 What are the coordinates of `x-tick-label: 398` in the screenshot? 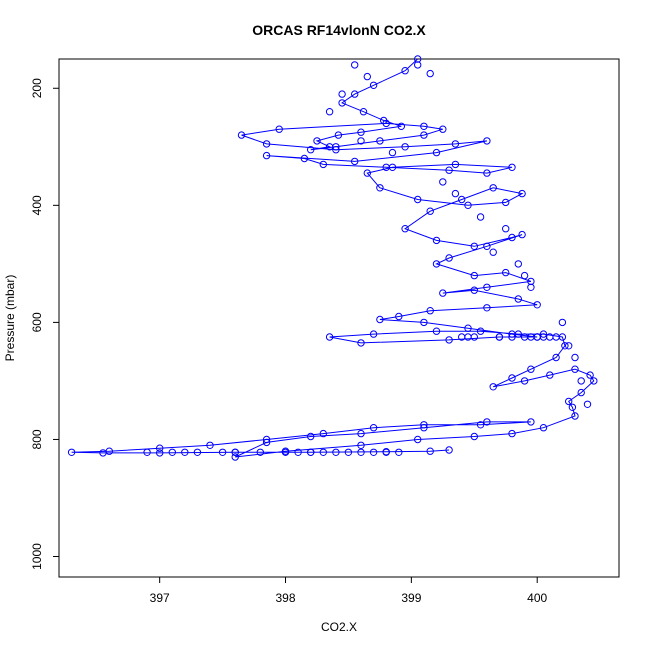 It's located at (286, 598).